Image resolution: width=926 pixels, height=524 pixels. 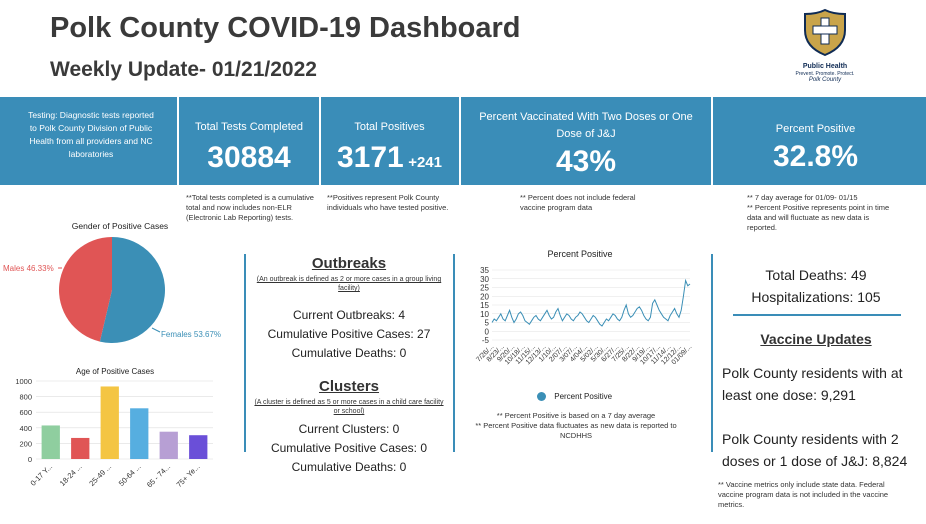 What do you see at coordinates (825, 32) in the screenshot?
I see `shield-icon` at bounding box center [825, 32].